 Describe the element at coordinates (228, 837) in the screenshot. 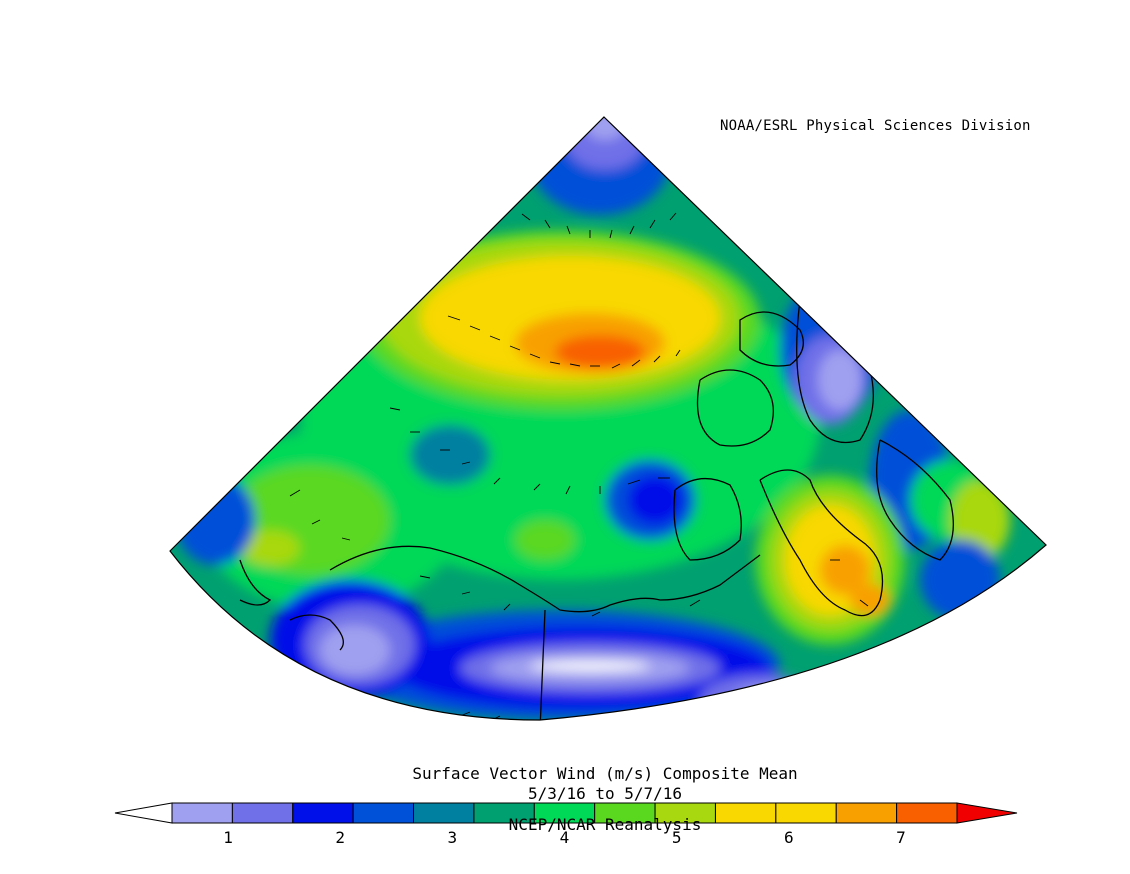

I see `colorbar-tick-label: 1` at that location.